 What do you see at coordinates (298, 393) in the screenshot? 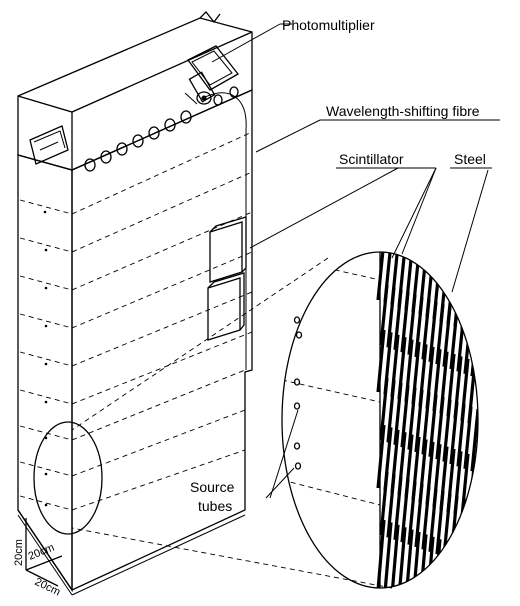
I see `source-tube-holes` at bounding box center [298, 393].